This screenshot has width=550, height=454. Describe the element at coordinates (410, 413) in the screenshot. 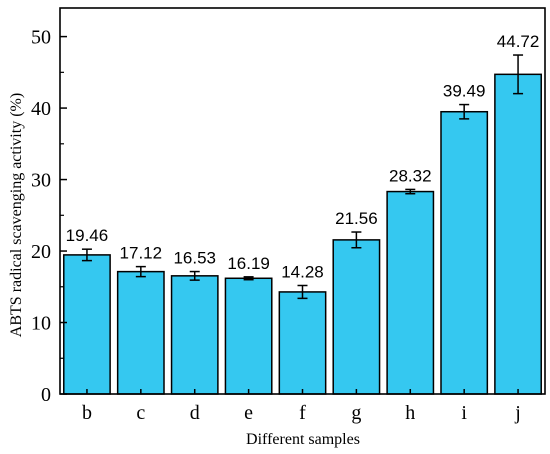

I see `x-tick-label-h: h` at that location.